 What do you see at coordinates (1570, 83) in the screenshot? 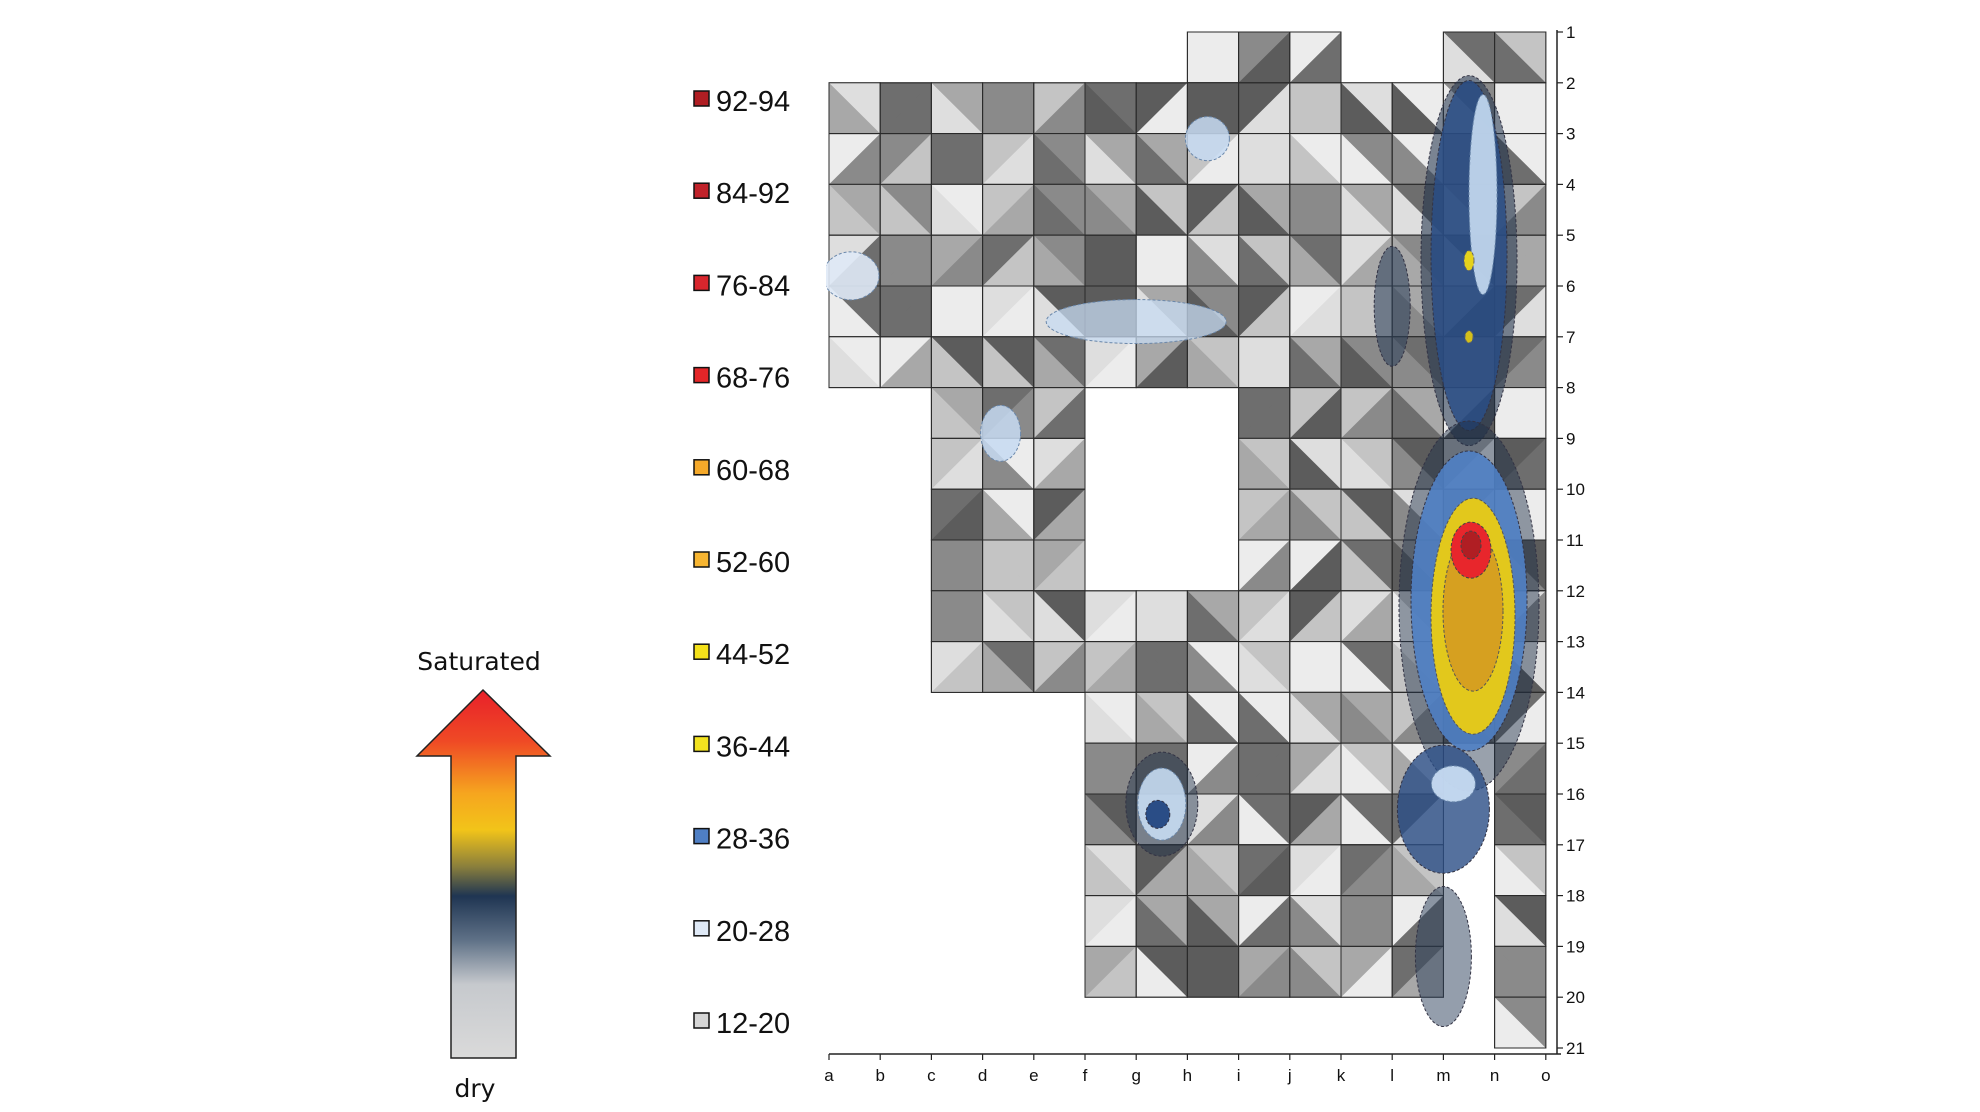
I see `y-tick-label: 2` at bounding box center [1570, 83].